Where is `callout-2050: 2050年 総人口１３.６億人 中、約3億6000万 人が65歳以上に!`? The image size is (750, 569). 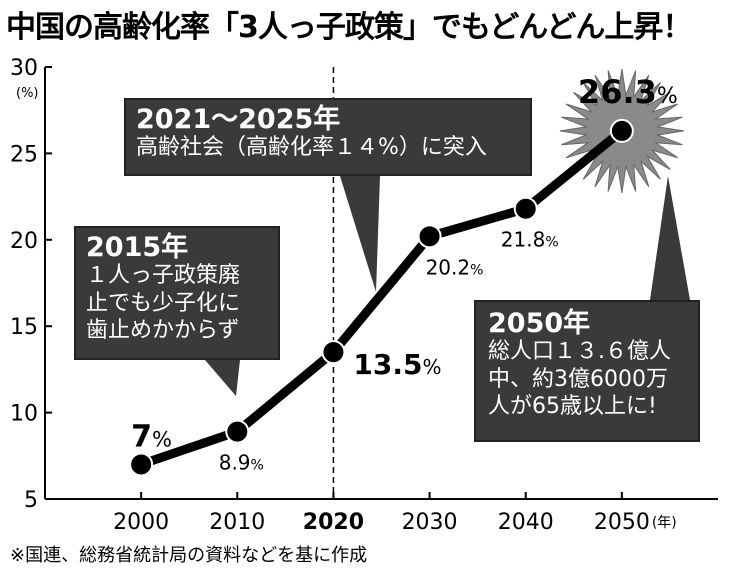
callout-2050: 2050年 総人口１３.６億人 中、約3億6000万 人が65歳以上に! is located at coordinates (587, 371).